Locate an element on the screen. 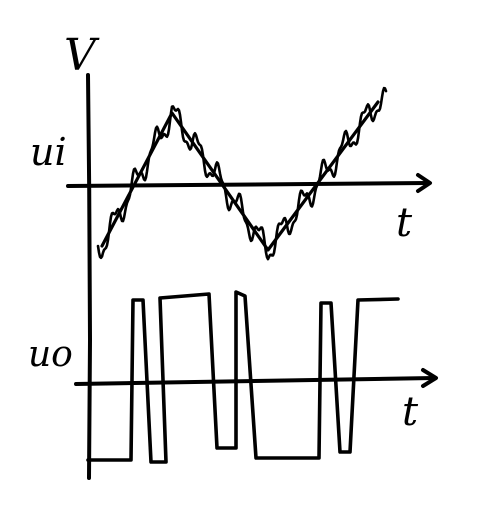 This screenshot has height=505, width=479. lower-time-axis is located at coordinates (255, 381).